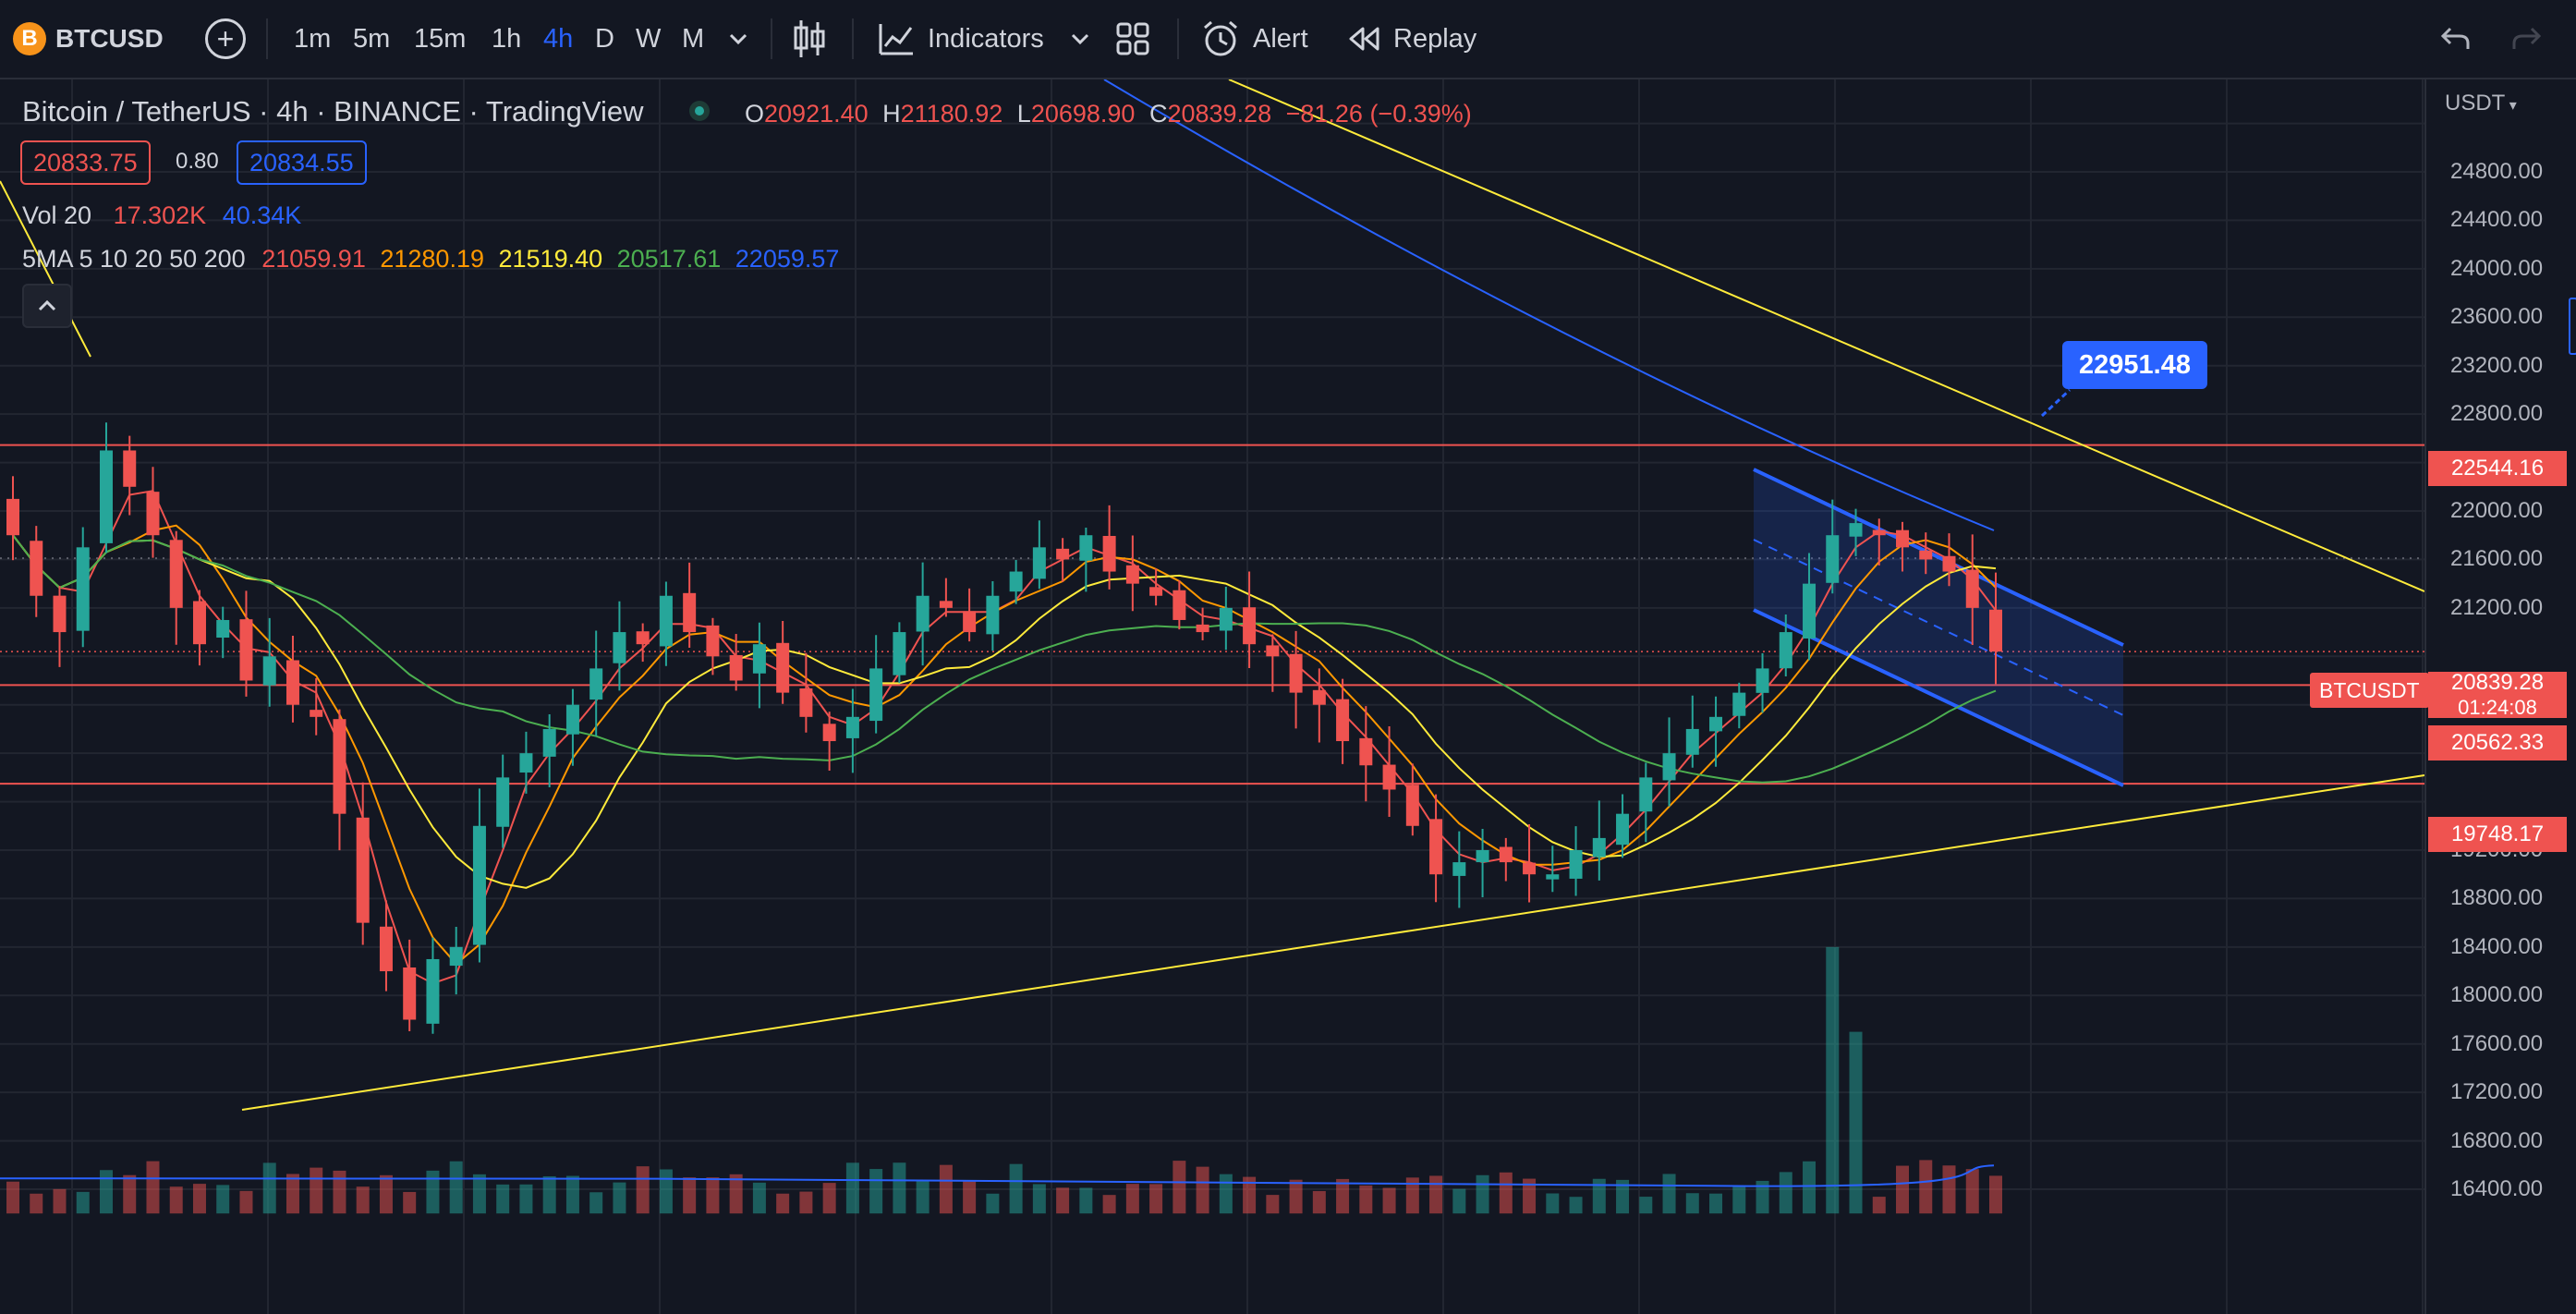 Image resolution: width=2576 pixels, height=1314 pixels. What do you see at coordinates (961, 39) in the screenshot?
I see `indicators-button: Indicators` at bounding box center [961, 39].